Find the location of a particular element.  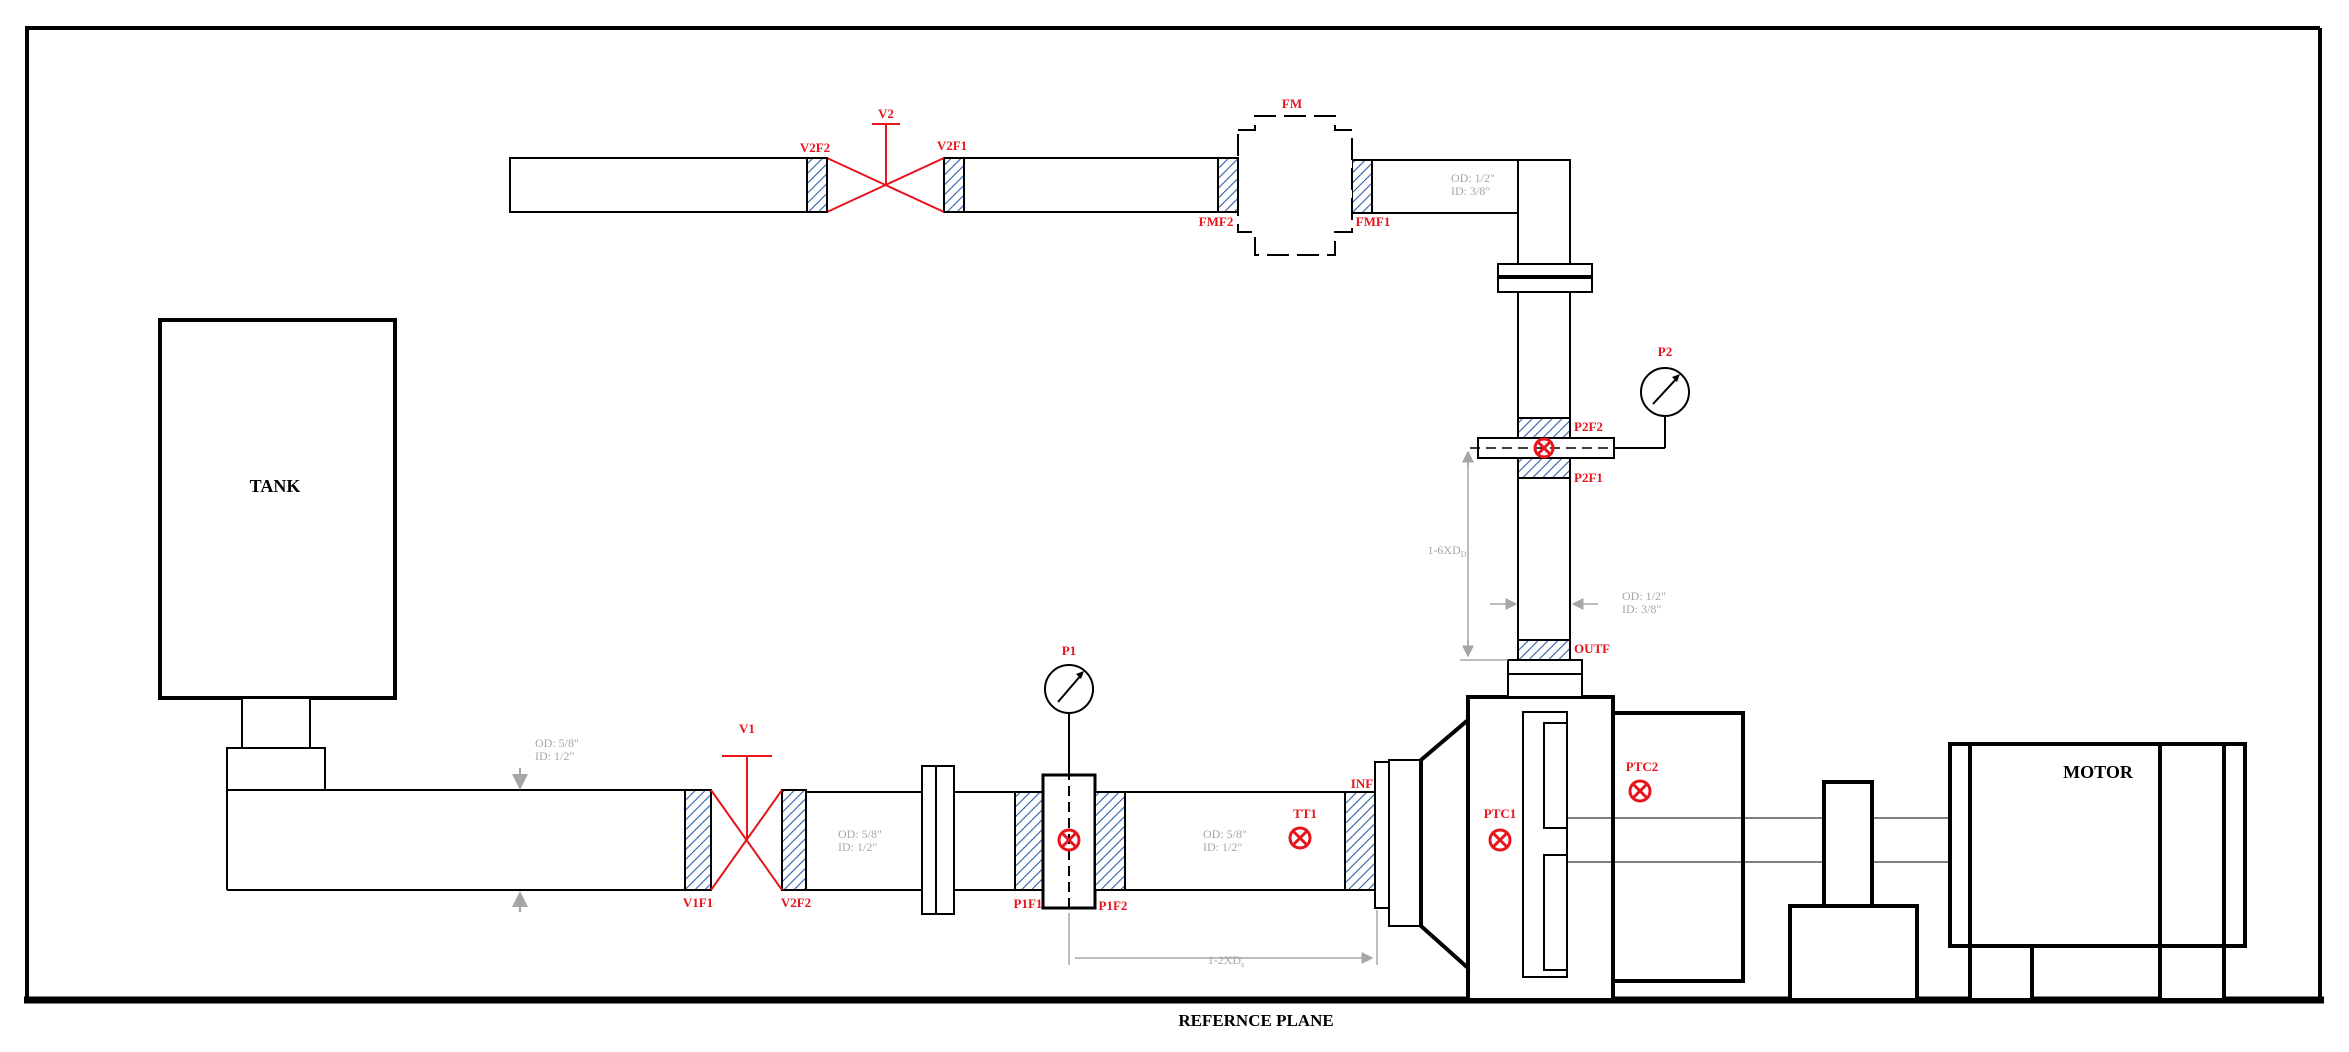

v2f1-label: V2F1 is located at coordinates (952, 145).